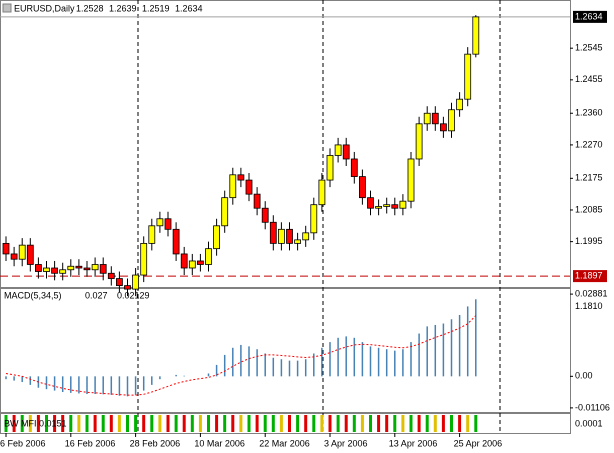 The width and height of the screenshot is (614, 453). I want to click on x-tick-label: 3 Apr 2006, so click(346, 443).